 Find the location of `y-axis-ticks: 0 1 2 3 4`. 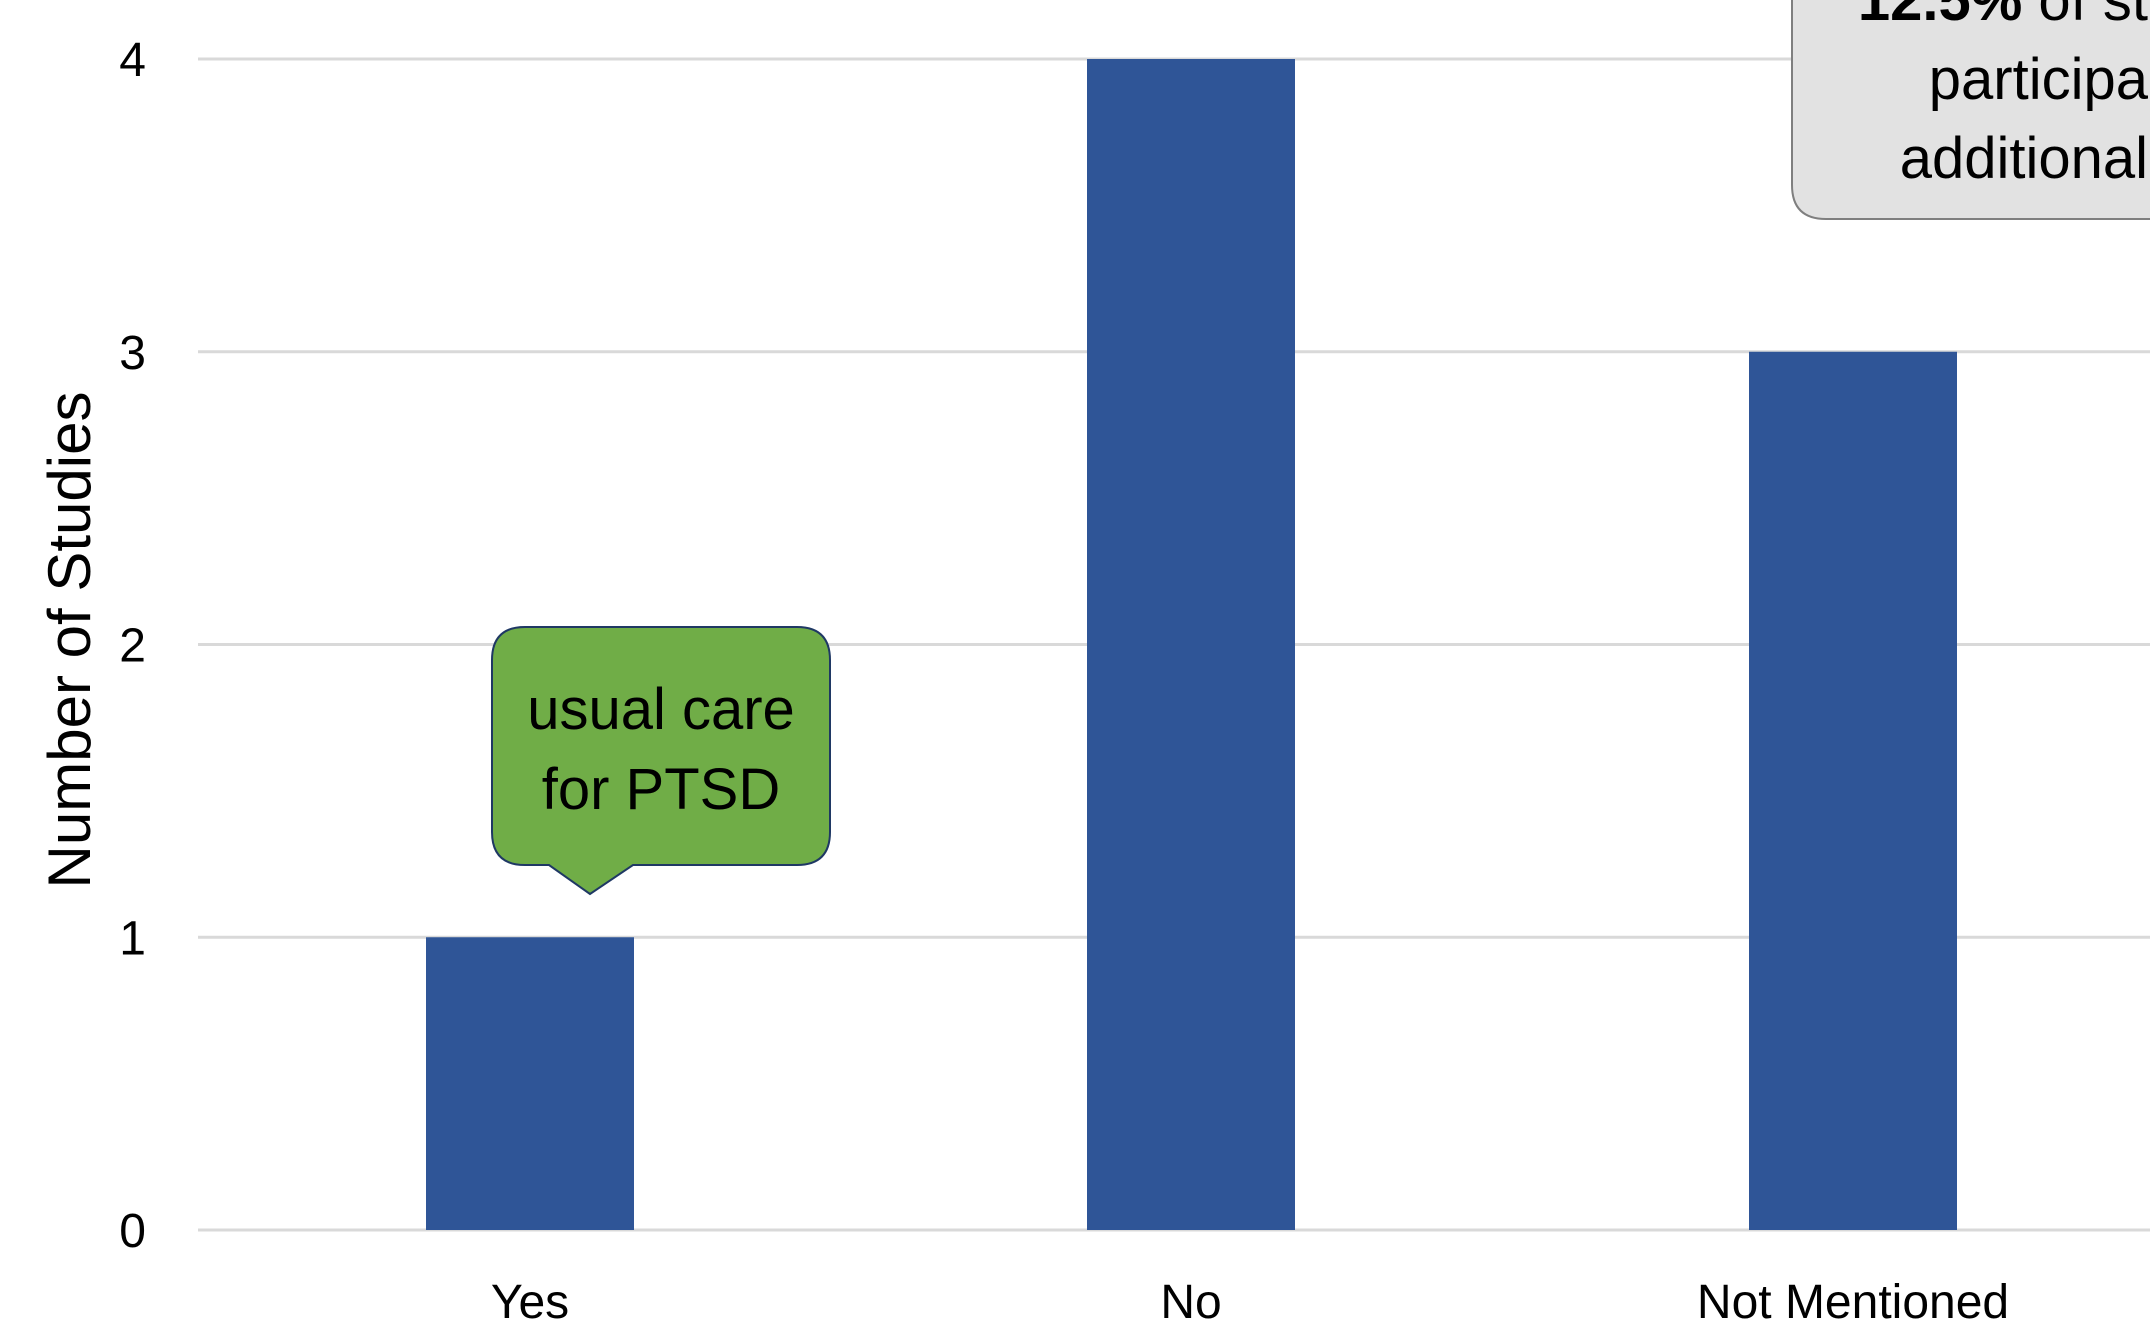

y-axis-ticks: 0 1 2 3 4 is located at coordinates (132, 646).